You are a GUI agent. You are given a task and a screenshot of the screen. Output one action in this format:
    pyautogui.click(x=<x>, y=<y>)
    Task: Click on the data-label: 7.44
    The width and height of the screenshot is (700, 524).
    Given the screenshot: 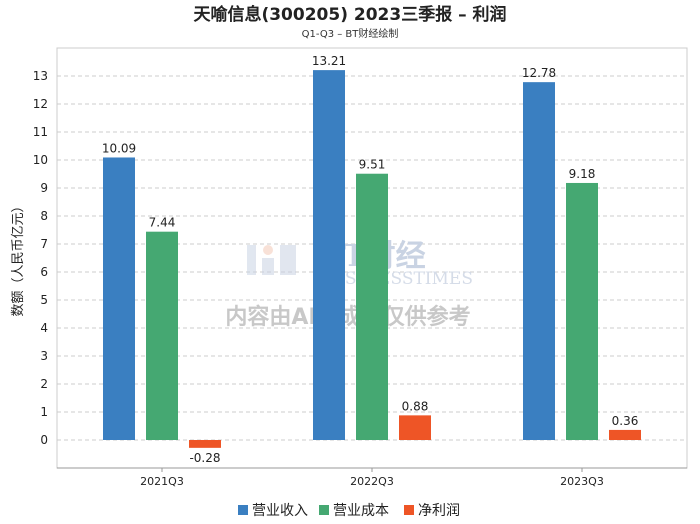 What is the action you would take?
    pyautogui.click(x=162, y=223)
    